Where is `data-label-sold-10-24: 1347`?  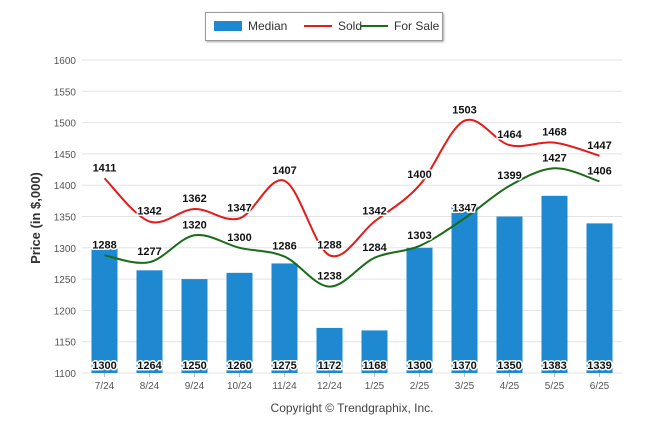
data-label-sold-10-24: 1347 is located at coordinates (239, 208).